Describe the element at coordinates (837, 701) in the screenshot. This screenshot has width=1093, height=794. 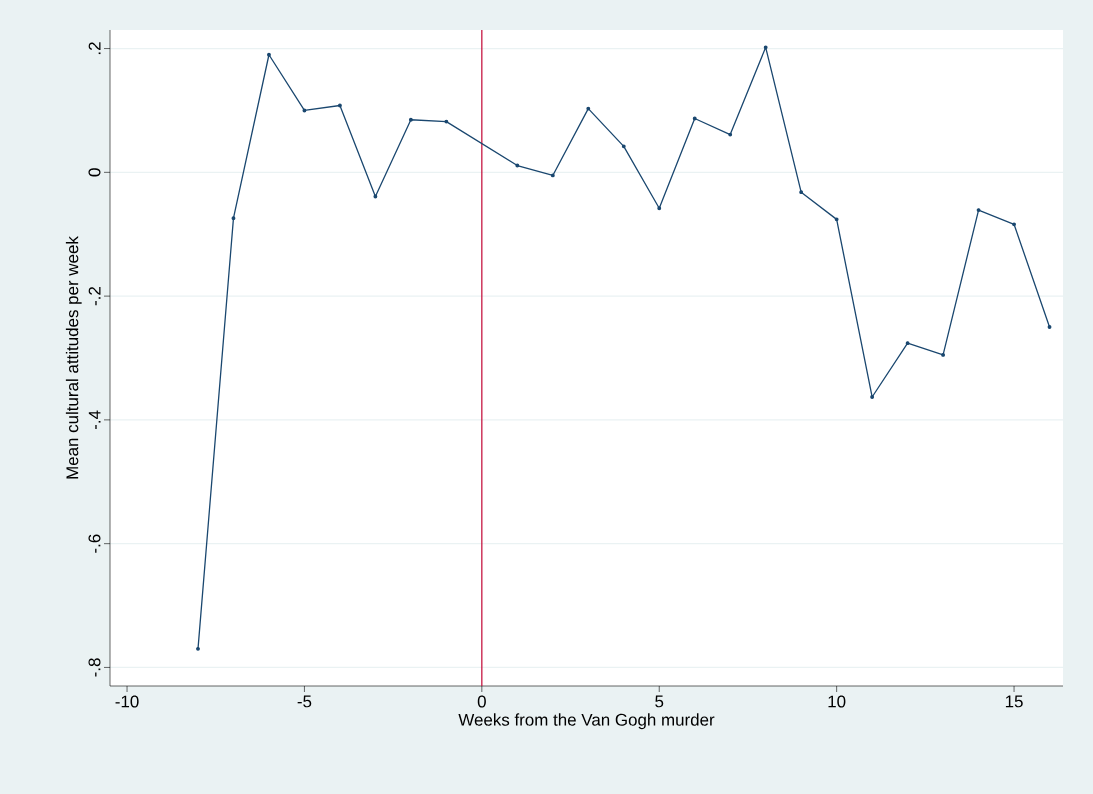
I see `x-tick-label: 10` at that location.